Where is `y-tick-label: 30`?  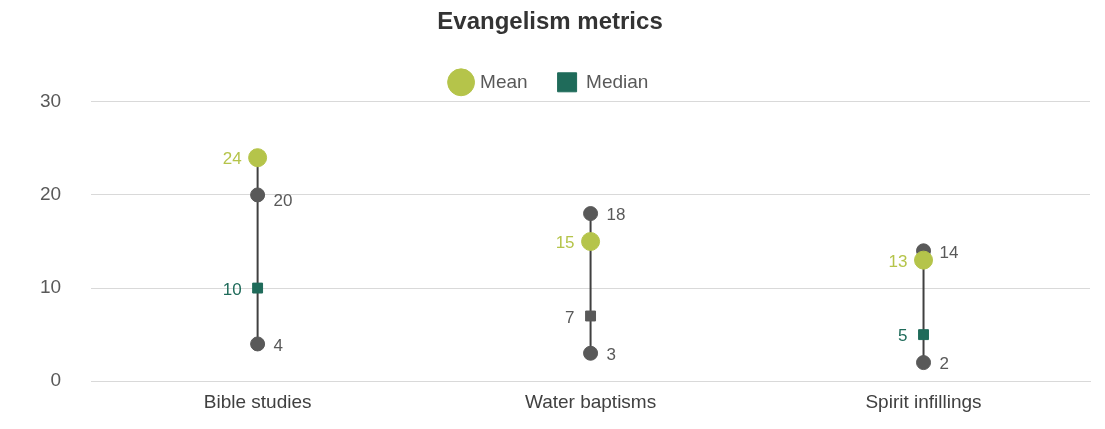
y-tick-label: 30 is located at coordinates (50, 101).